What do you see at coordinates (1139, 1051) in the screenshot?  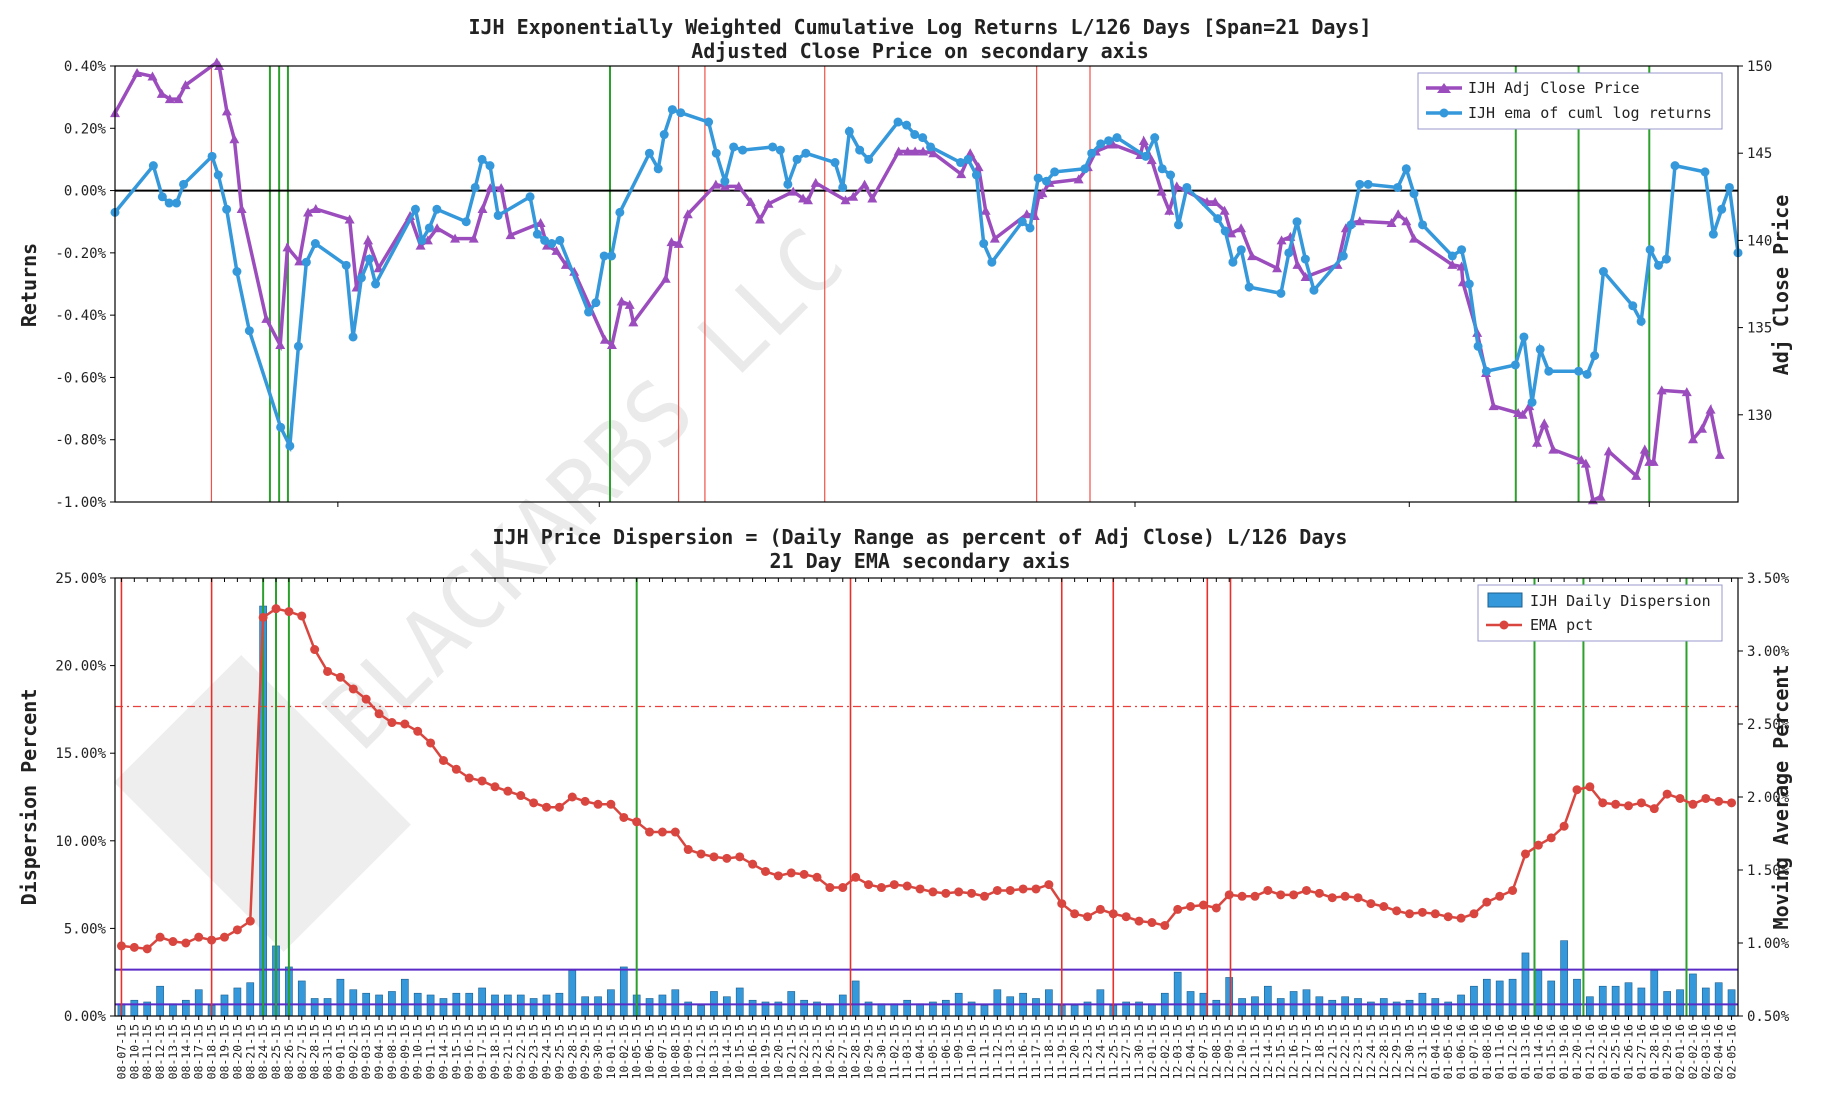 I see `date-tick-label: 11-30-15` at bounding box center [1139, 1051].